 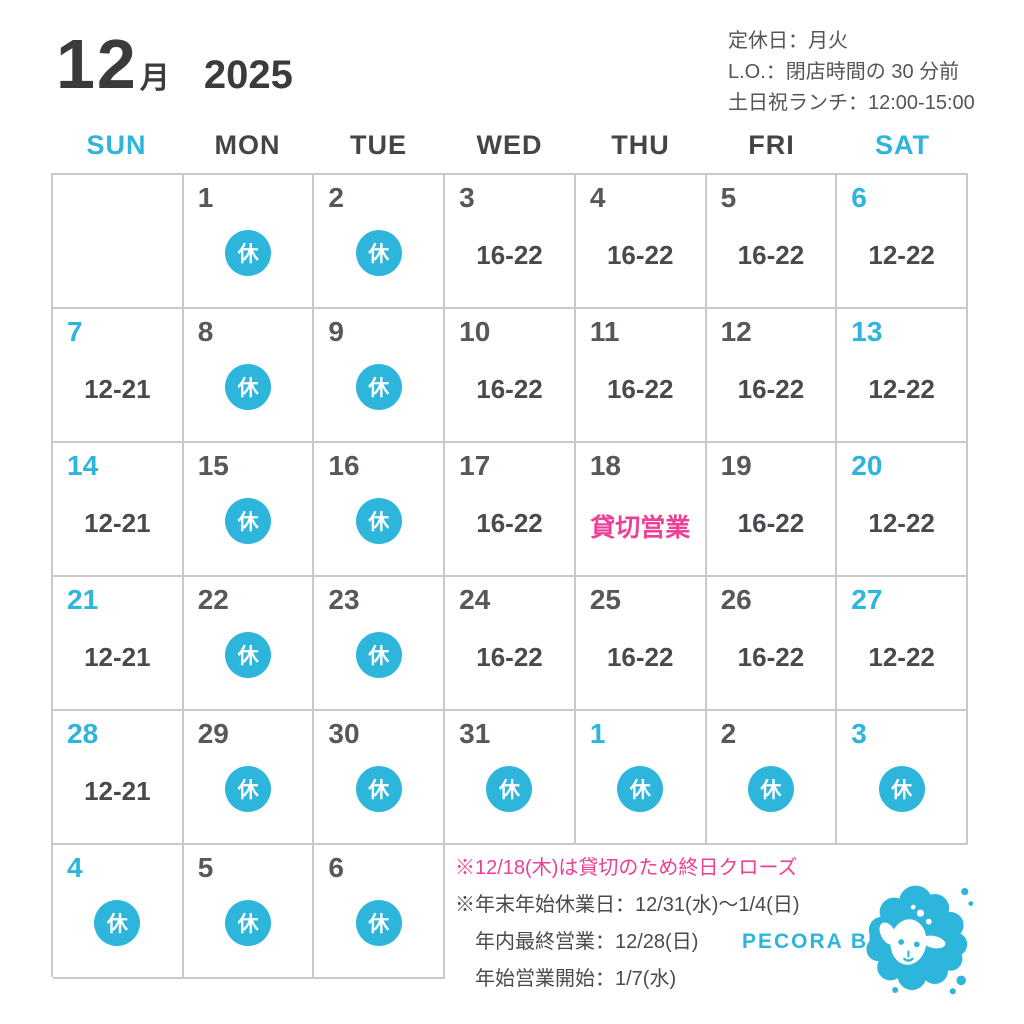 I want to click on calendar-cell-17: 17 16-22, so click(x=510, y=510).